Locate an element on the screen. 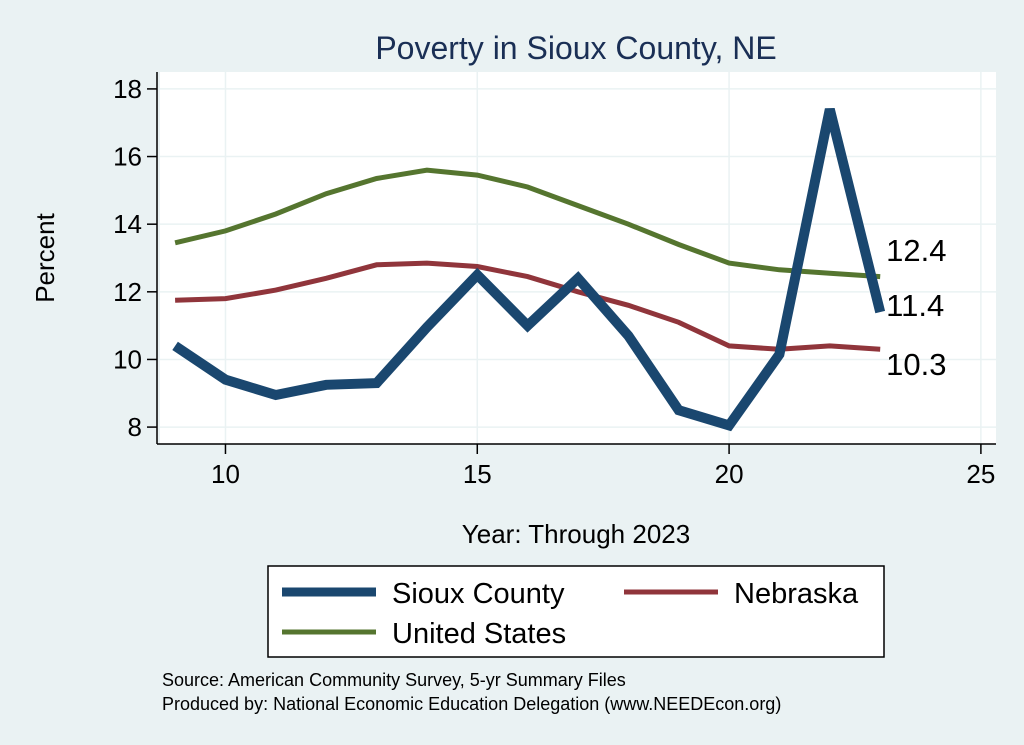 The image size is (1024, 745). y-axis-title: Percent is located at coordinates (45, 257).